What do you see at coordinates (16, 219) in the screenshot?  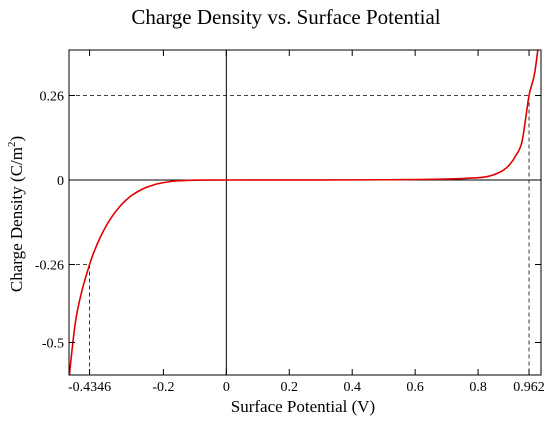 I see `y-axis-label-main: Charge Density (C/m` at bounding box center [16, 219].